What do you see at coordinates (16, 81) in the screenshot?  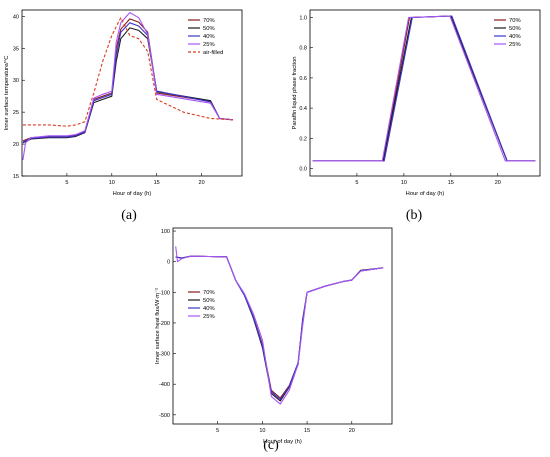 I see `y-tick-label: 30` at bounding box center [16, 81].